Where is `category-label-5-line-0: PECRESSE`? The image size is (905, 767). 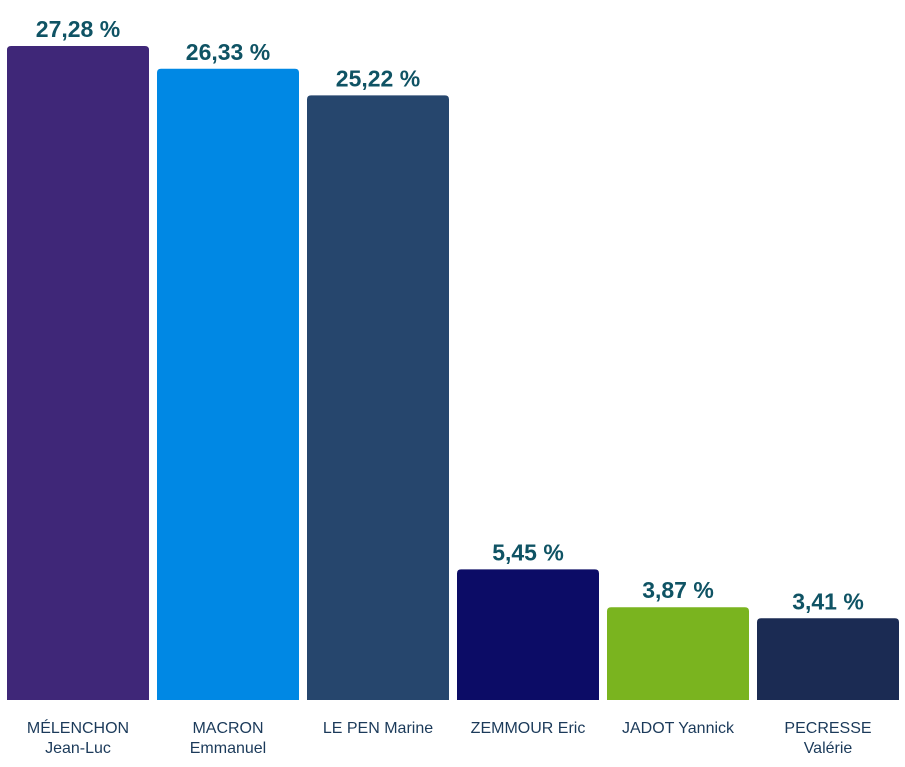 category-label-5-line-0: PECRESSE is located at coordinates (827, 728).